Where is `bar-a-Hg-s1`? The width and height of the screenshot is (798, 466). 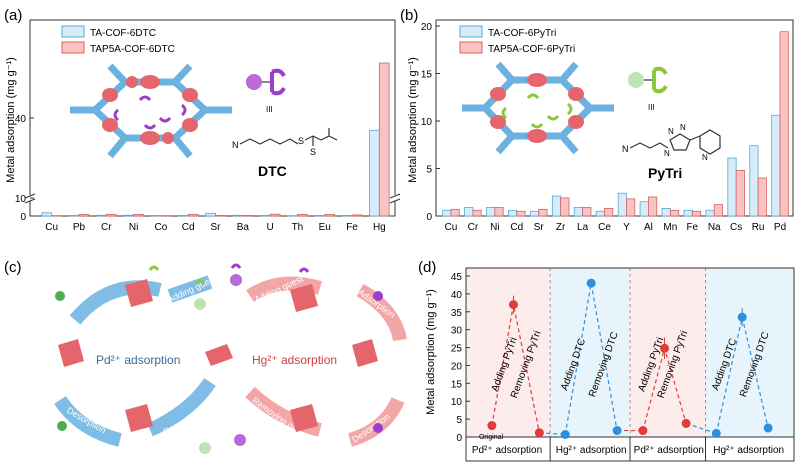
bar-a-Hg-s1 is located at coordinates (374, 173).